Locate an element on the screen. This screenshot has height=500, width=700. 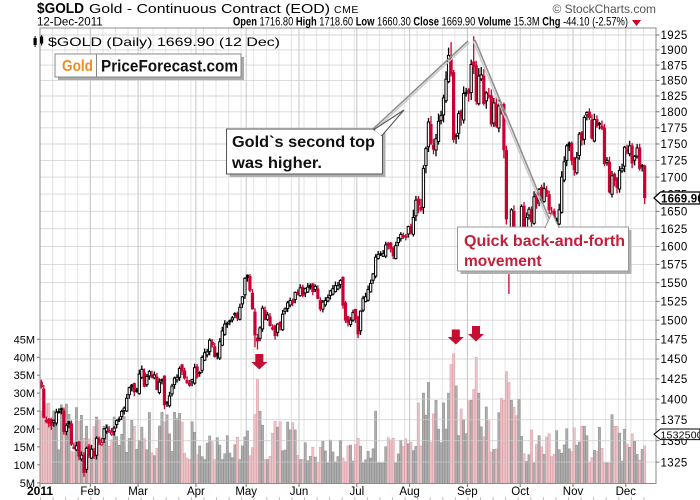
svg-text: 1650 is located at coordinates (674, 213).